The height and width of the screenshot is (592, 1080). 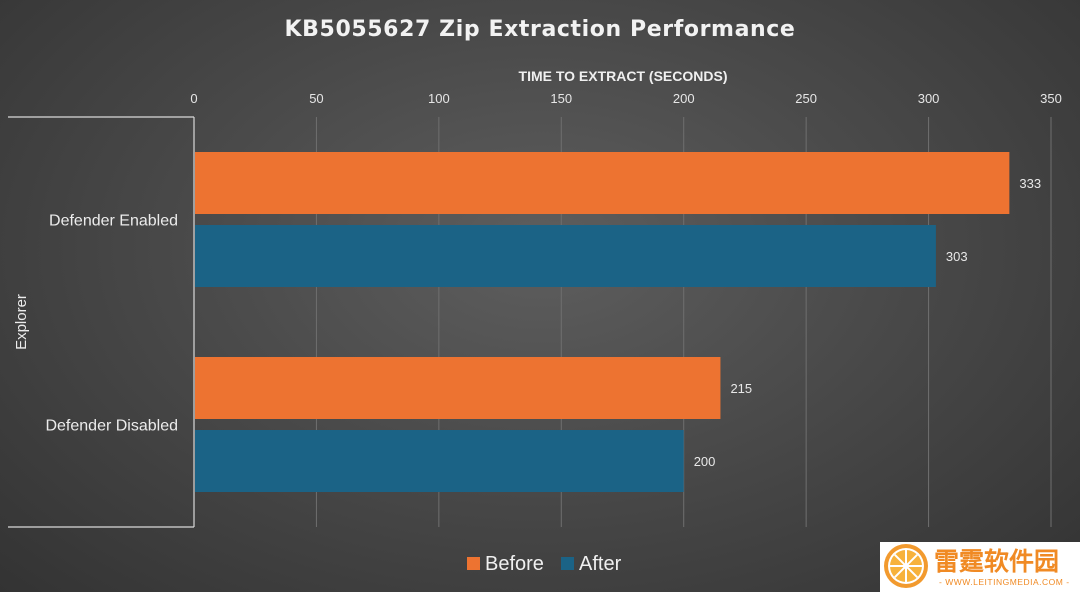 I want to click on x-tick-label: 300, so click(x=929, y=98).